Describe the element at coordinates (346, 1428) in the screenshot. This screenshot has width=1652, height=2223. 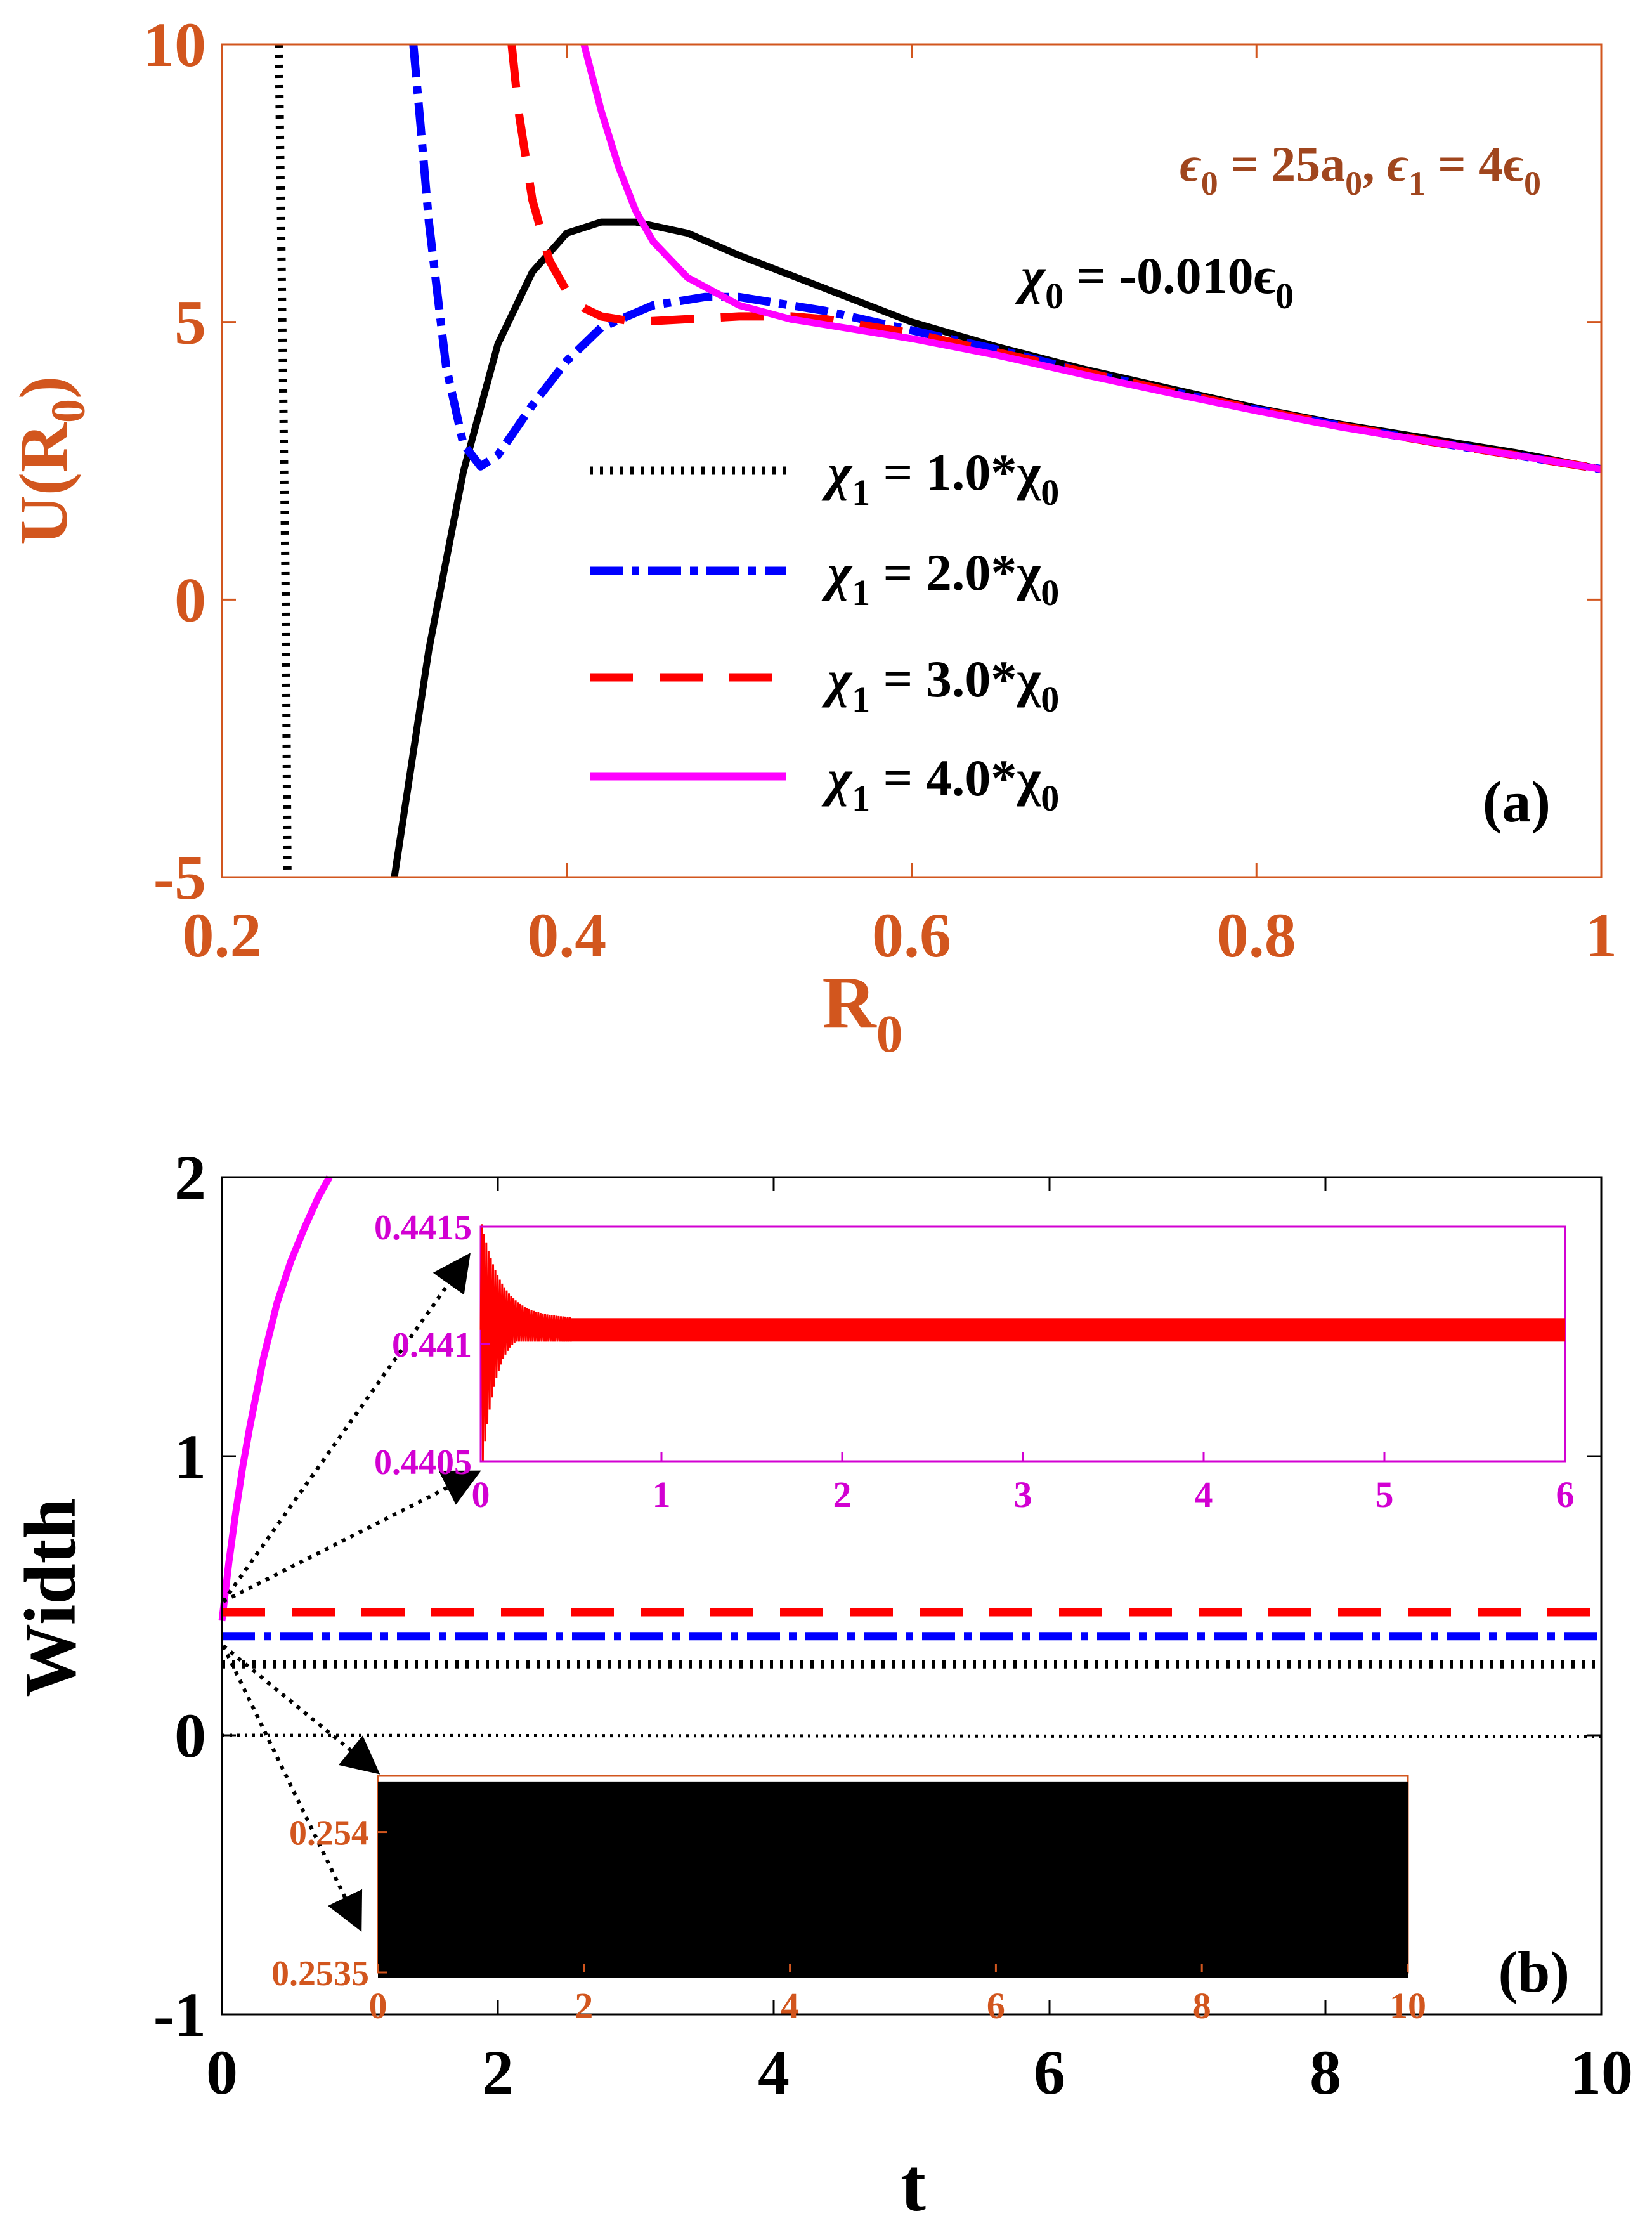
I see `arrow-to-top-inset-upper` at that location.